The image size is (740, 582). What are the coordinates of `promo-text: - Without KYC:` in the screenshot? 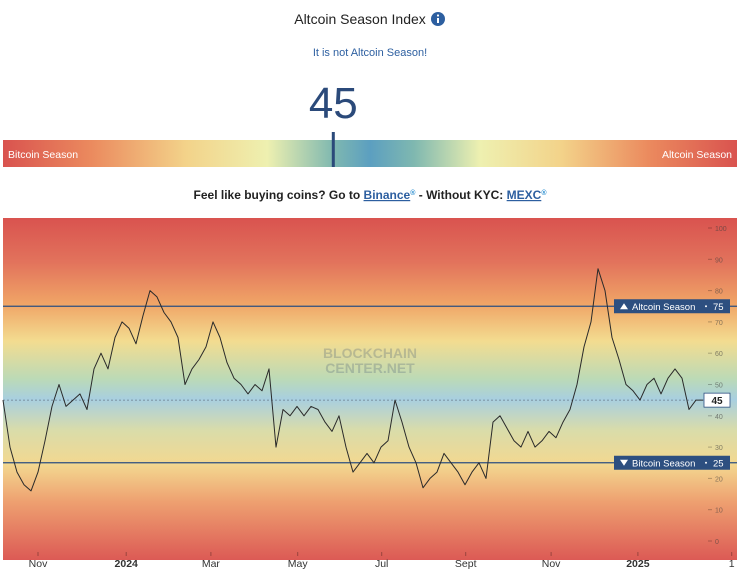 It's located at (461, 195).